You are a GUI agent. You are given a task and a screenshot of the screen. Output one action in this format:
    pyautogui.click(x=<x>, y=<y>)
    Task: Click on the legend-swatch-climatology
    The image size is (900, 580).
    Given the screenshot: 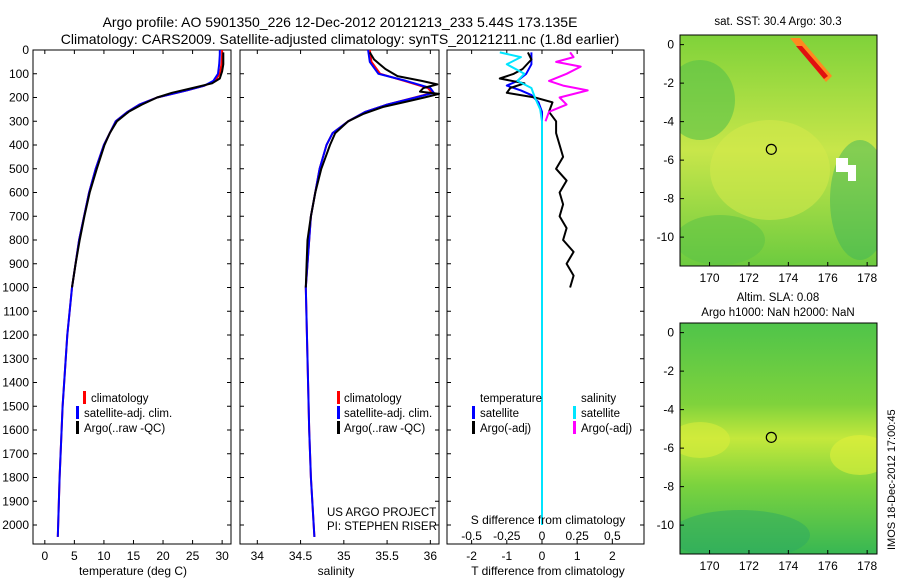 What is the action you would take?
    pyautogui.click(x=338, y=397)
    